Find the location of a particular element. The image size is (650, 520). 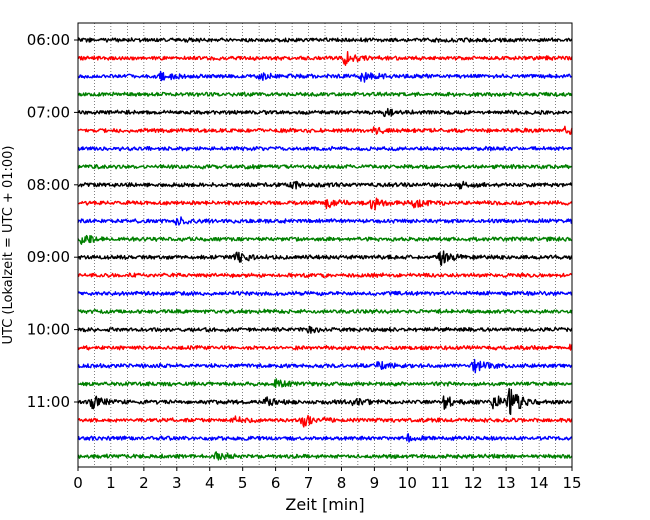

x-tick-label: 9 is located at coordinates (375, 483).